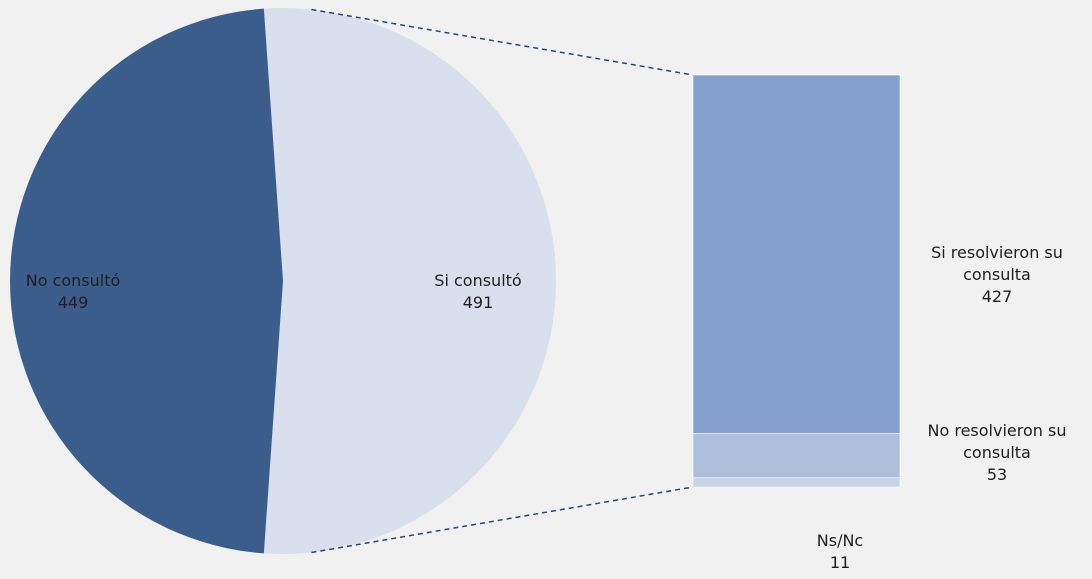 This screenshot has height=579, width=1092. Describe the element at coordinates (840, 552) in the screenshot. I see `bar-label: Ns/Nc 11` at that location.